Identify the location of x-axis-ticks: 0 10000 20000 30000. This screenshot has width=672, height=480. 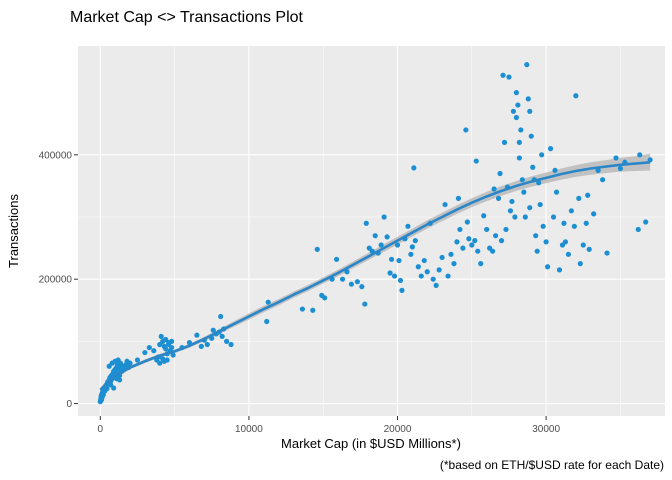
(329, 425).